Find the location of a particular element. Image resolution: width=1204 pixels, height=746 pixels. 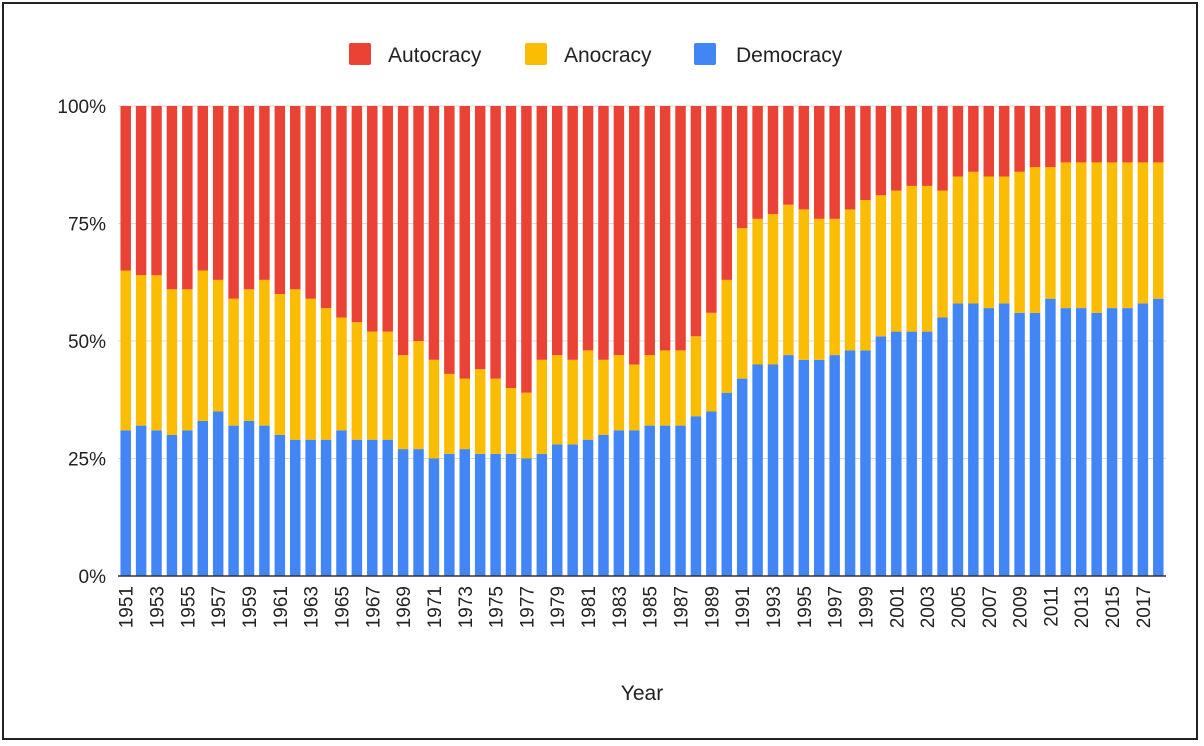

bar-anocracy-2016 is located at coordinates (1127, 235).